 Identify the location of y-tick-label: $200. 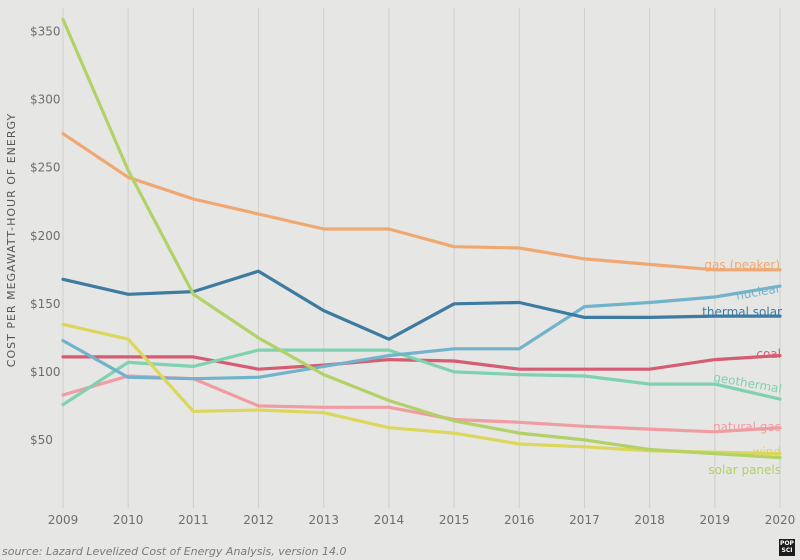
(45, 236).